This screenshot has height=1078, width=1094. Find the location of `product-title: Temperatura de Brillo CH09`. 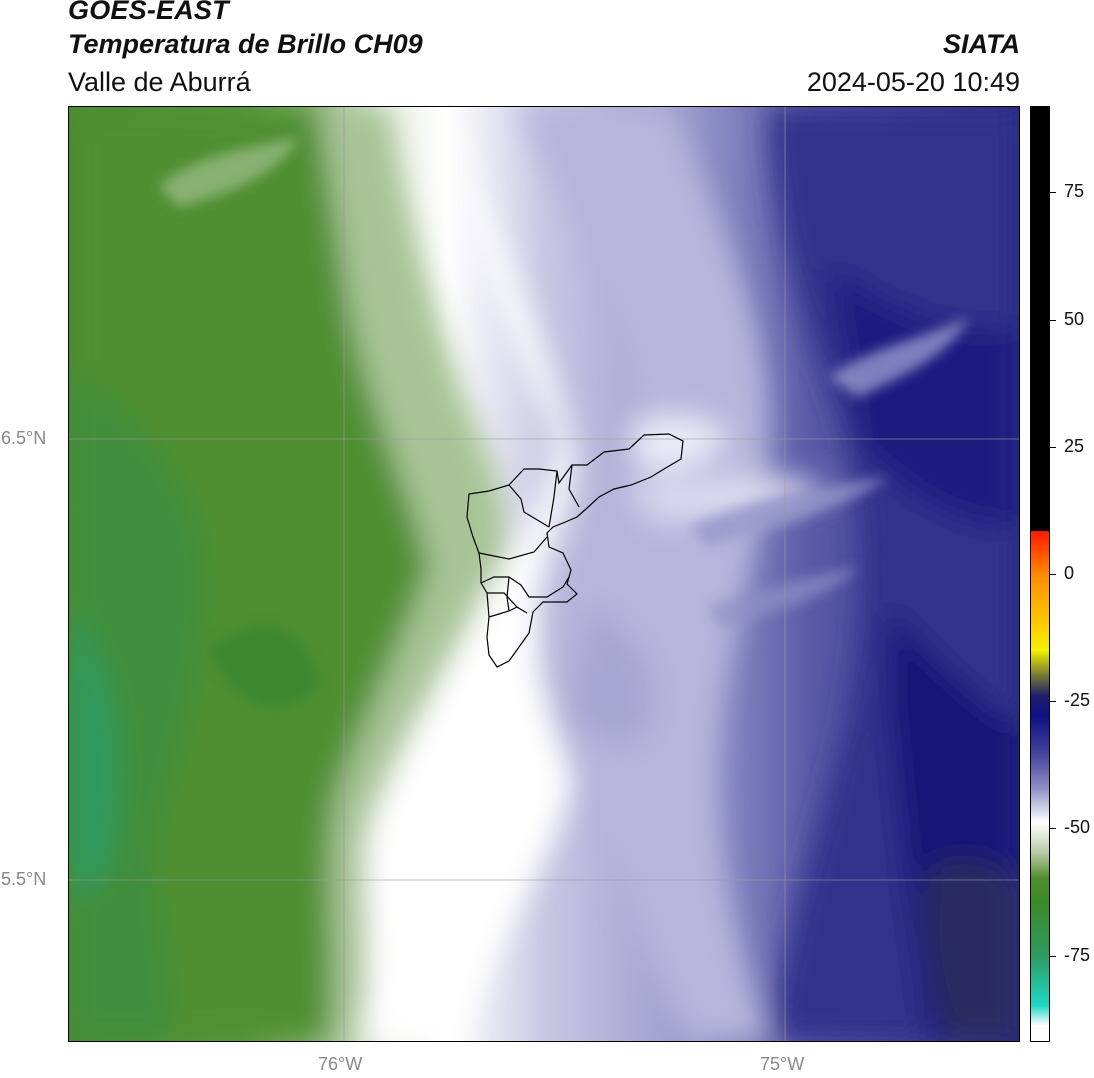

product-title: Temperatura de Brillo CH09 is located at coordinates (245, 44).